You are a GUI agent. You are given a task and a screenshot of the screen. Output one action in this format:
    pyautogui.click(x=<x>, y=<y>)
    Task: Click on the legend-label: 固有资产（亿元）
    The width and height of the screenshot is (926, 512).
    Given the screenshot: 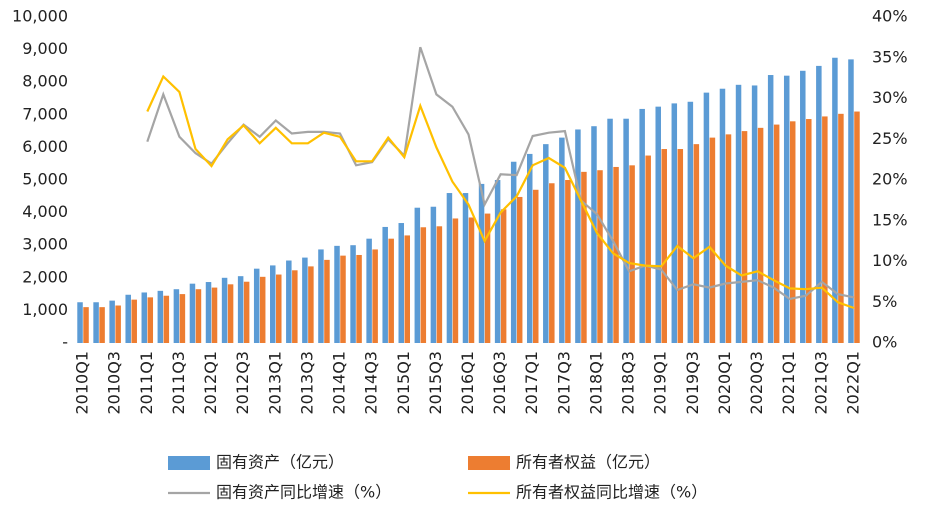 What is the action you would take?
    pyautogui.click(x=280, y=462)
    